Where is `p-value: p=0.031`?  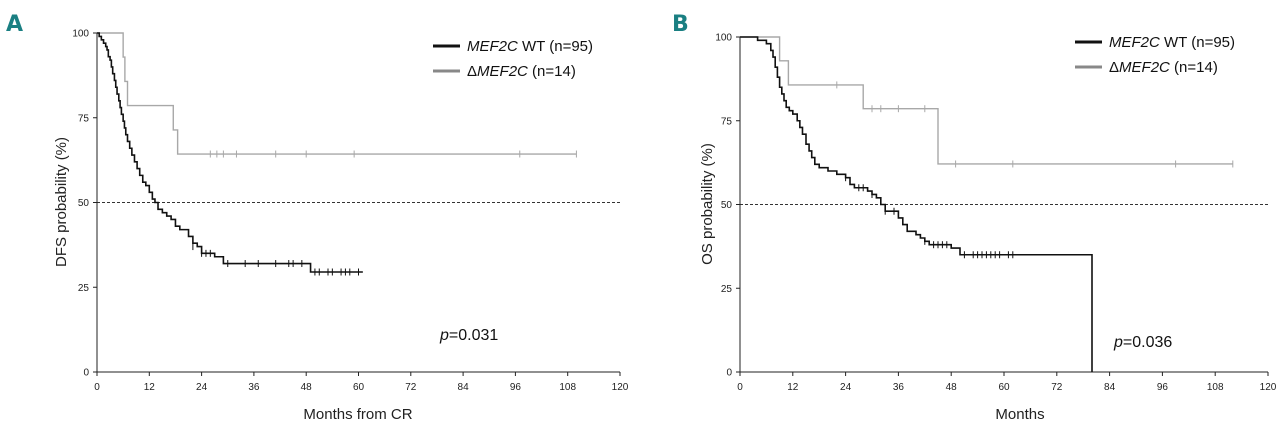 p-value: p=0.031 is located at coordinates (468, 335).